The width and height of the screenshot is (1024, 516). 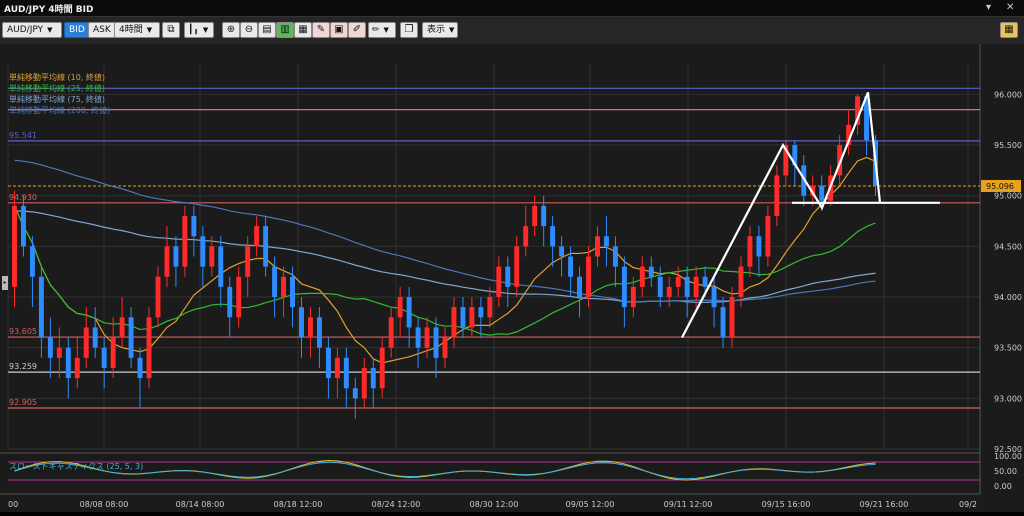 What do you see at coordinates (1009, 30) in the screenshot?
I see `grid-icon: ▦` at bounding box center [1009, 30].